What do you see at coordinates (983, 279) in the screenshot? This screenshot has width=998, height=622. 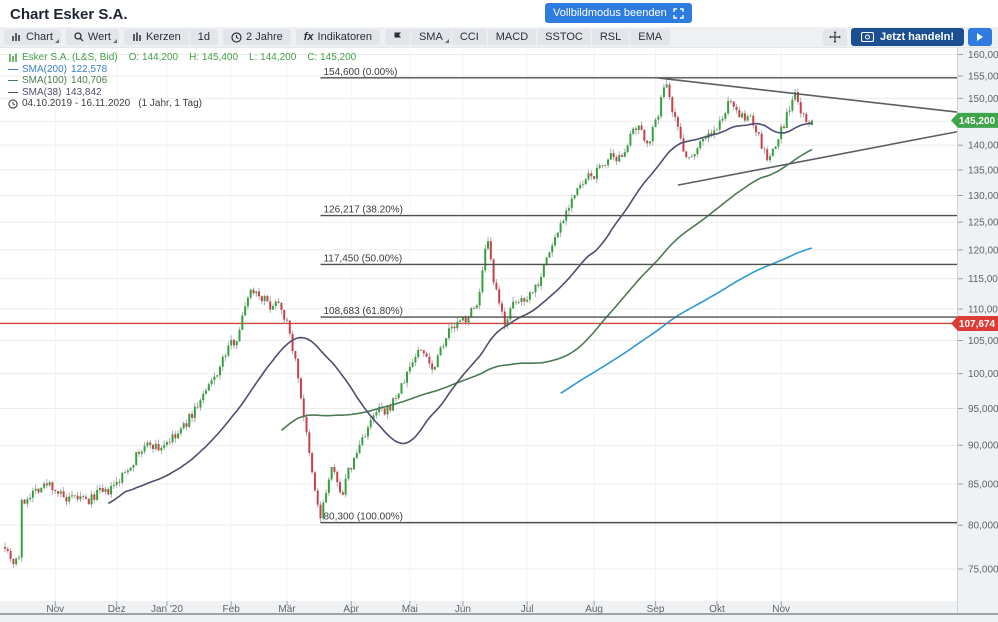 I see `svg-text: 115,000` at bounding box center [983, 279].